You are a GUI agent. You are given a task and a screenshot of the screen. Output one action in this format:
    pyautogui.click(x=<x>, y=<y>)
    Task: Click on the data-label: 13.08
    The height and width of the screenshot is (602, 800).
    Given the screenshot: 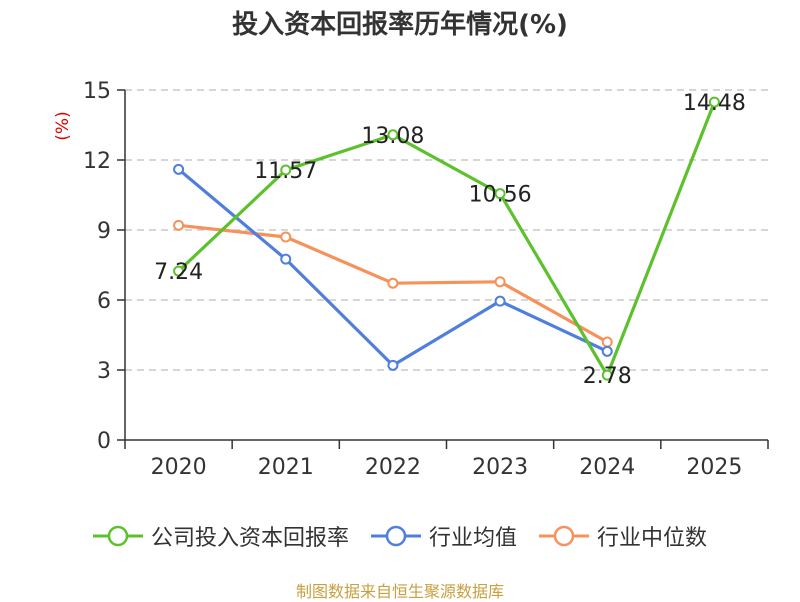 What is the action you would take?
    pyautogui.click(x=392, y=136)
    